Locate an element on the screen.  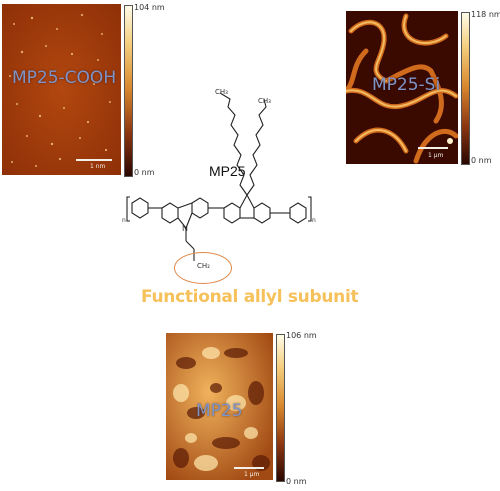
afm-image-mp25-cooh: MP25-COOH 1 nm is located at coordinates (61, 89).